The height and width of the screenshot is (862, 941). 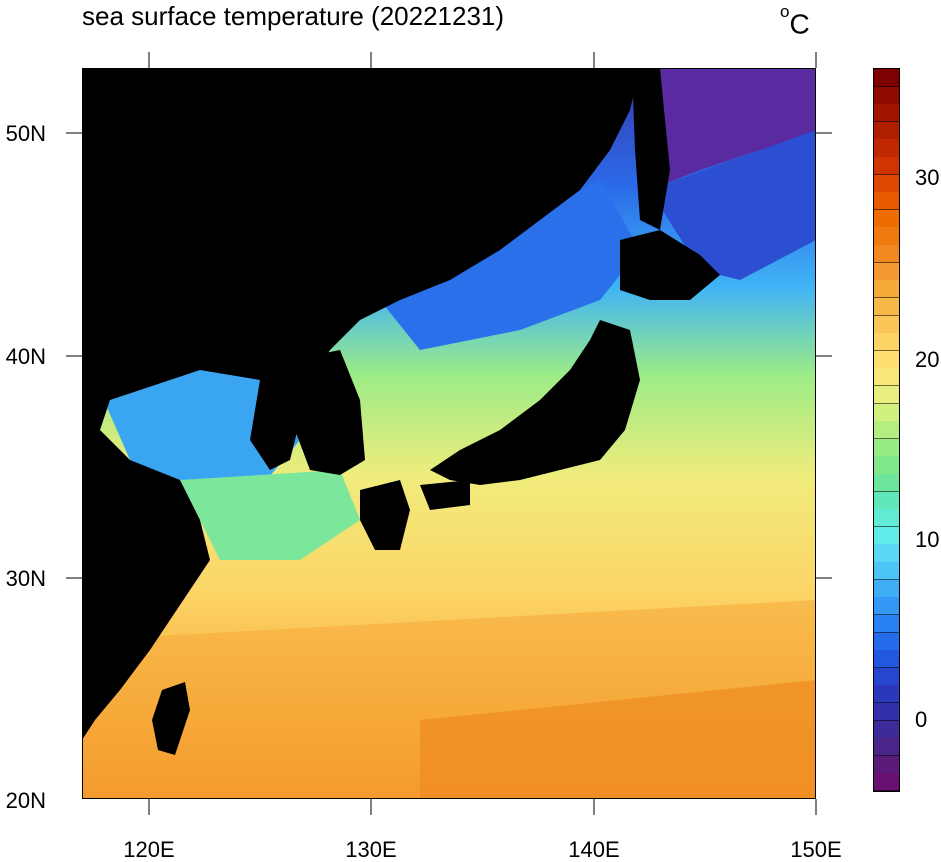 What do you see at coordinates (293, 16) in the screenshot?
I see `map-title: sea surface temperature (20221231)` at bounding box center [293, 16].